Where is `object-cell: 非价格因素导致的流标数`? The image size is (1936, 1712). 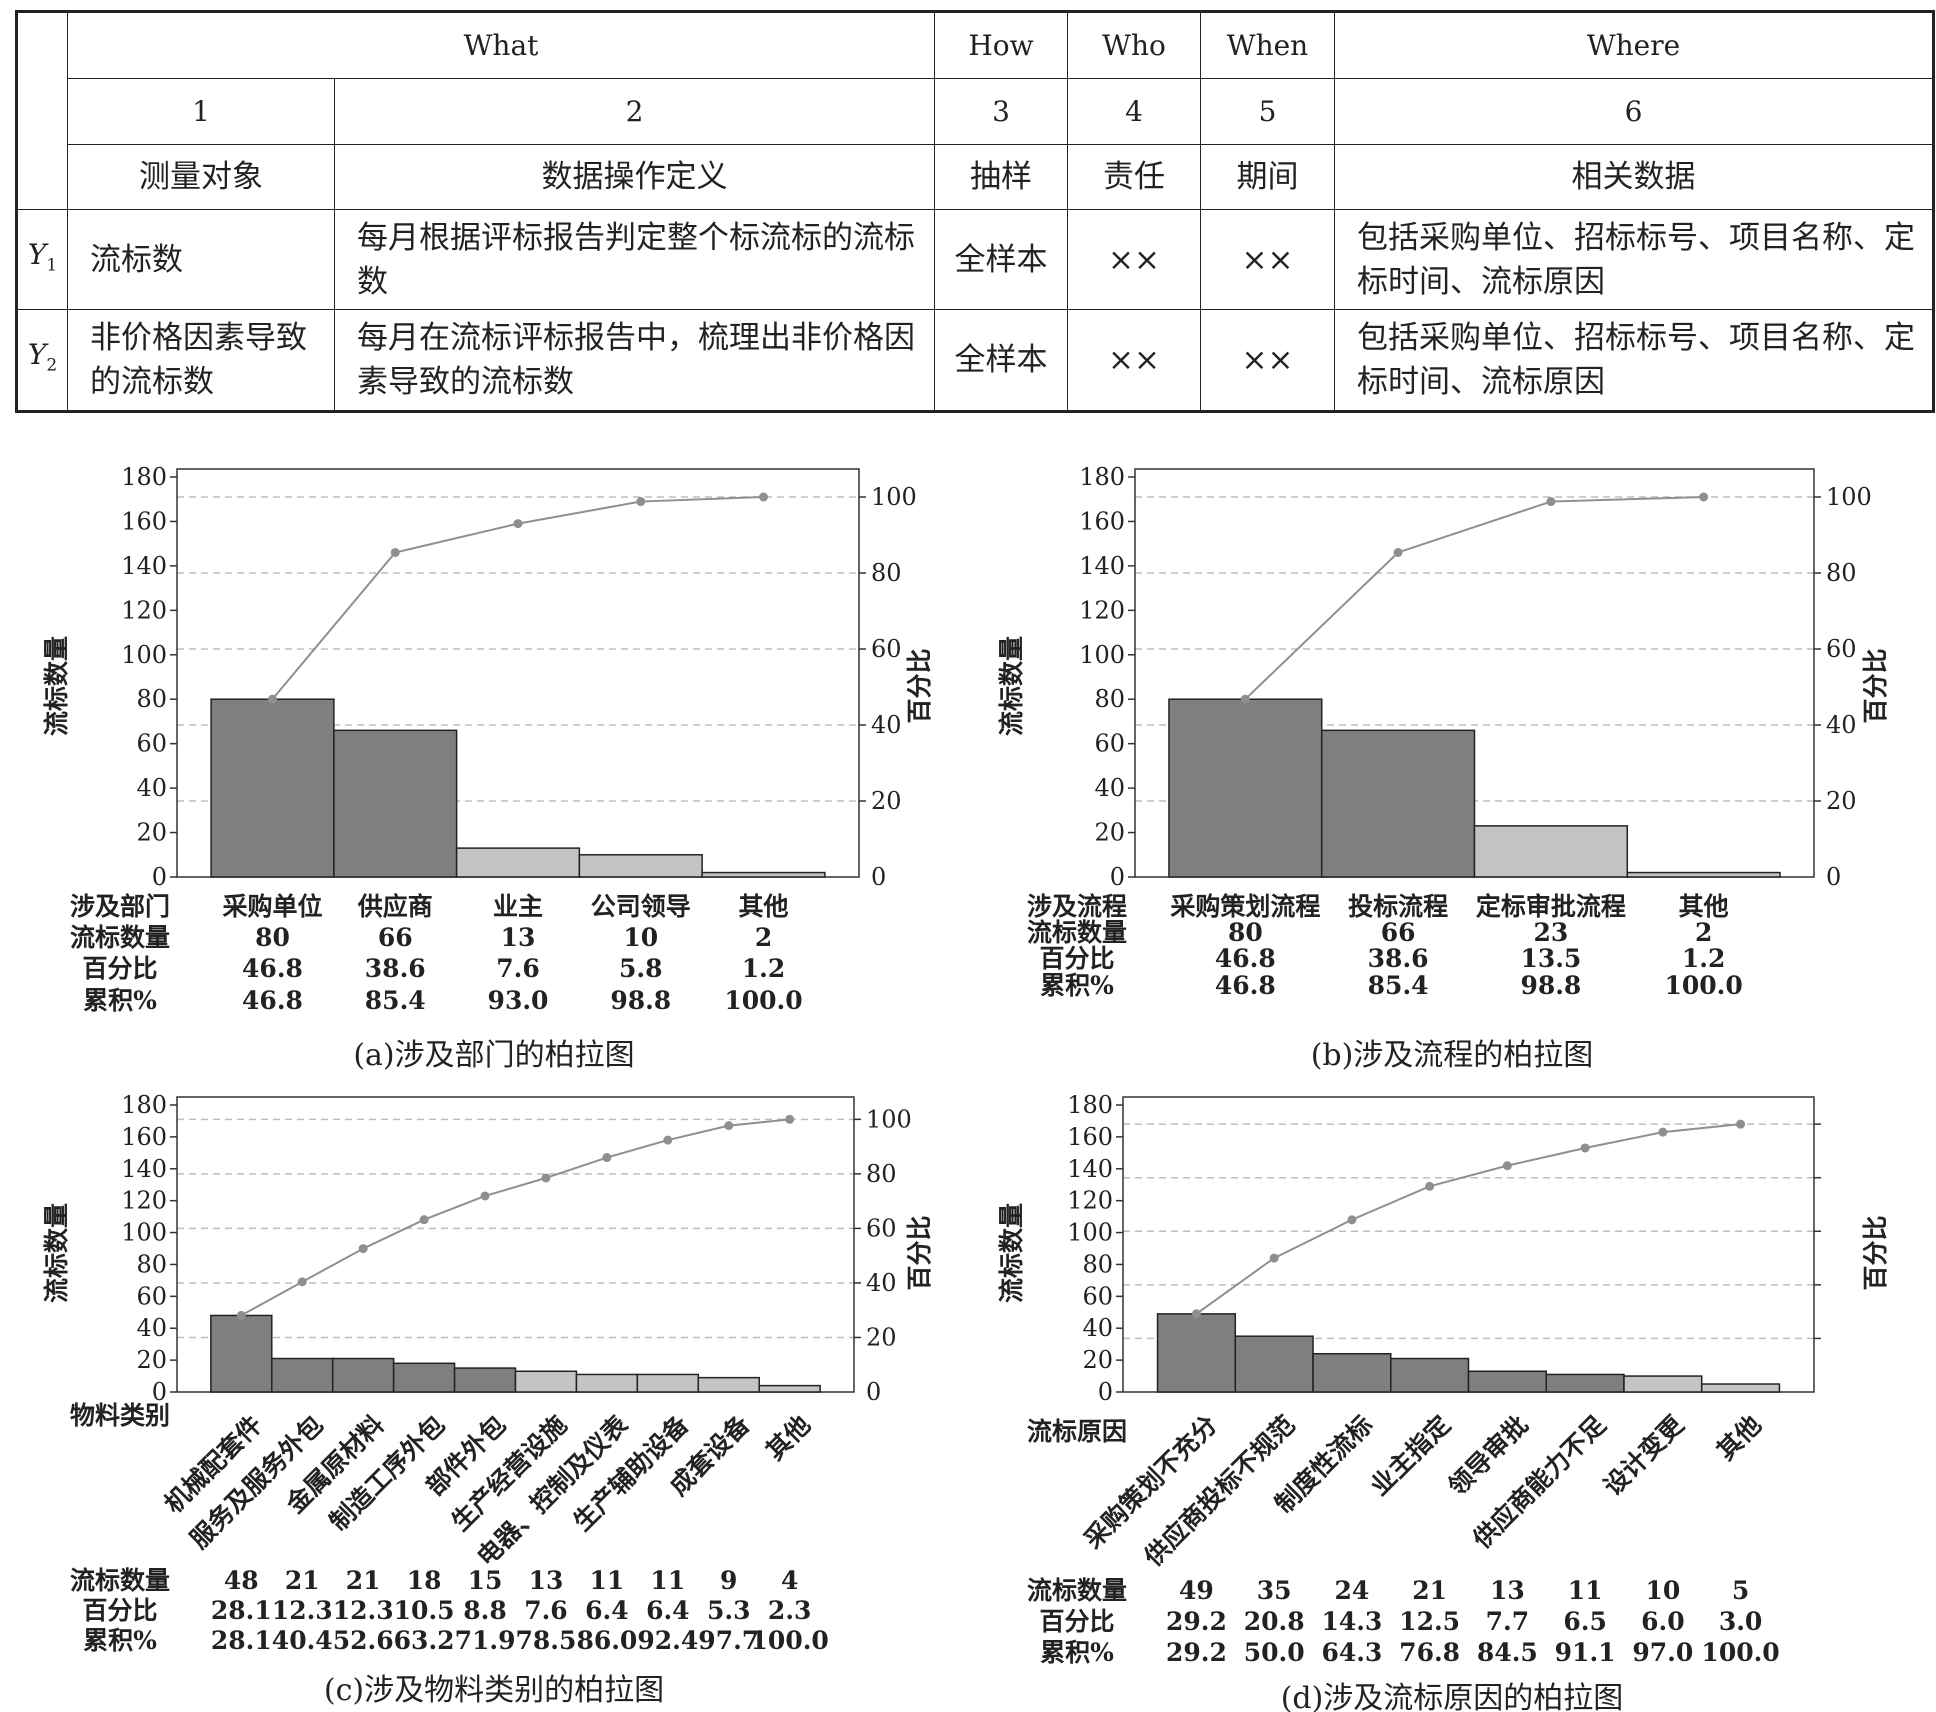 object-cell: 非价格因素导致的流标数 is located at coordinates (201, 360).